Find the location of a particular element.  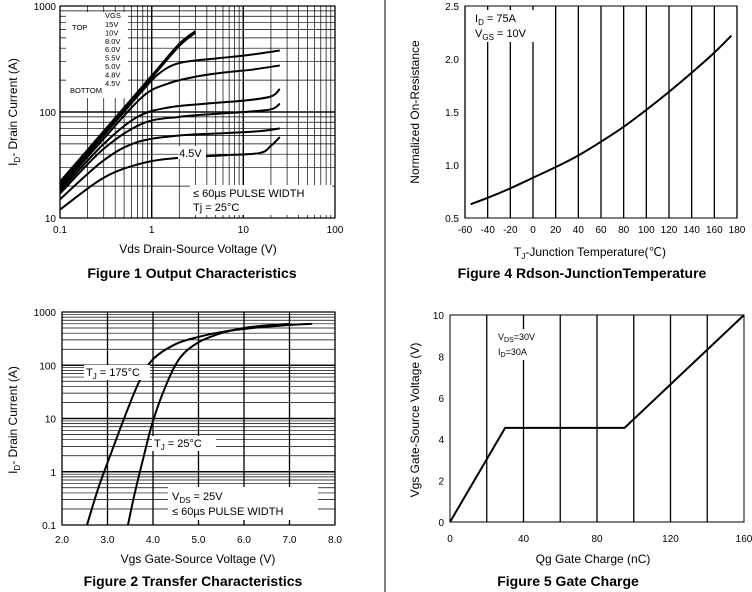

fig2-label-cold: TJ = 25°C is located at coordinates (178, 445).